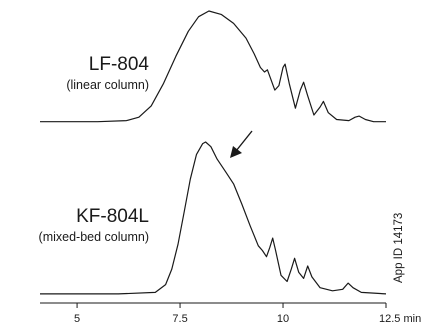 The height and width of the screenshot is (326, 427). I want to click on arrow-head, so click(236, 152).